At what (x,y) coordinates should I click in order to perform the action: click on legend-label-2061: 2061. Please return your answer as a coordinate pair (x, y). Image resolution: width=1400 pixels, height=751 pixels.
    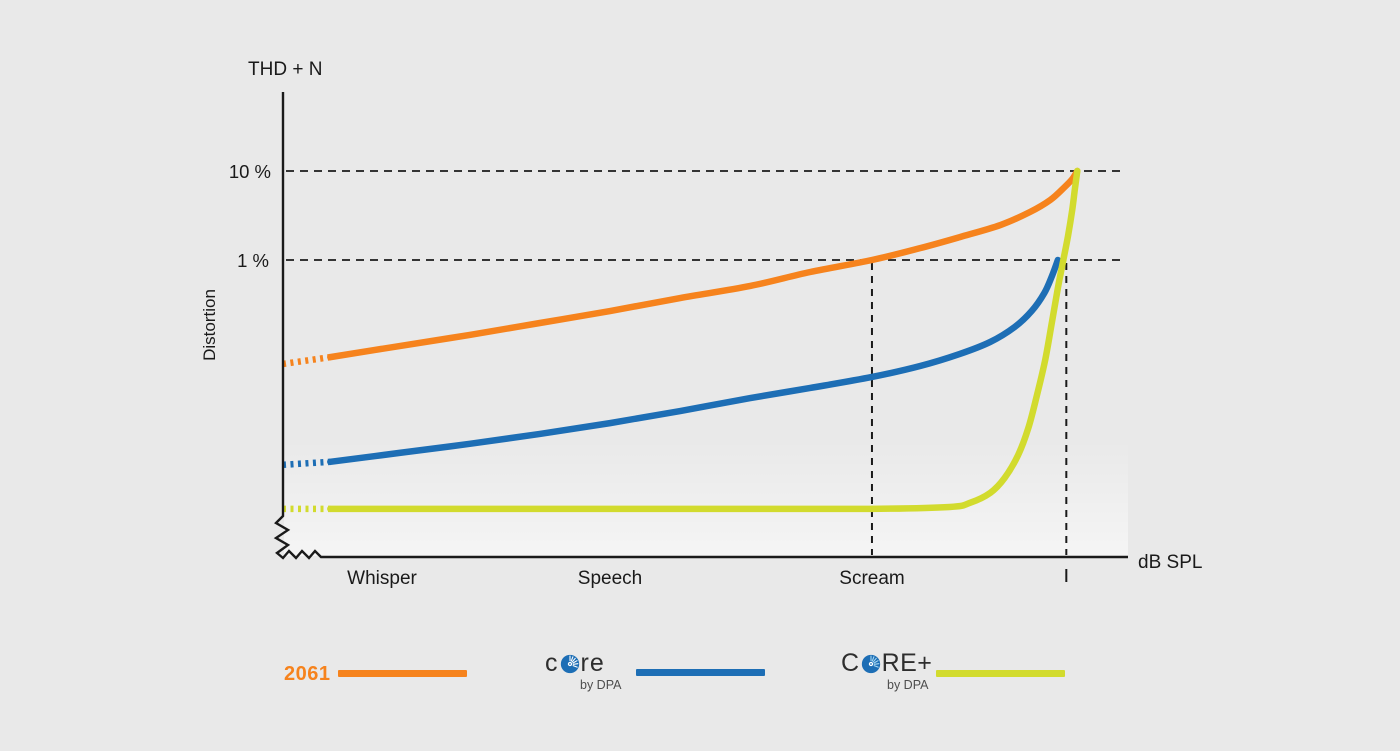
    Looking at the image, I should click on (307, 674).